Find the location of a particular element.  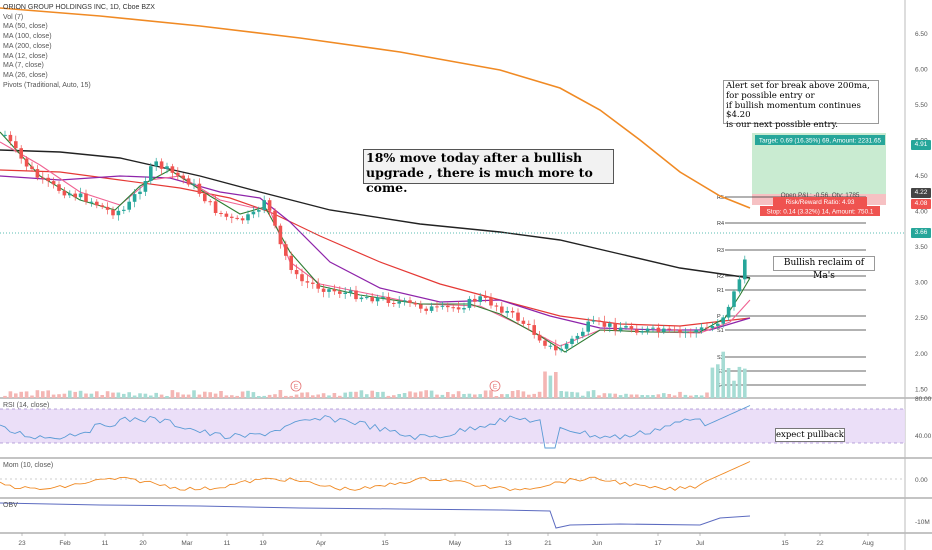

time-tick: 20 is located at coordinates (143, 543).